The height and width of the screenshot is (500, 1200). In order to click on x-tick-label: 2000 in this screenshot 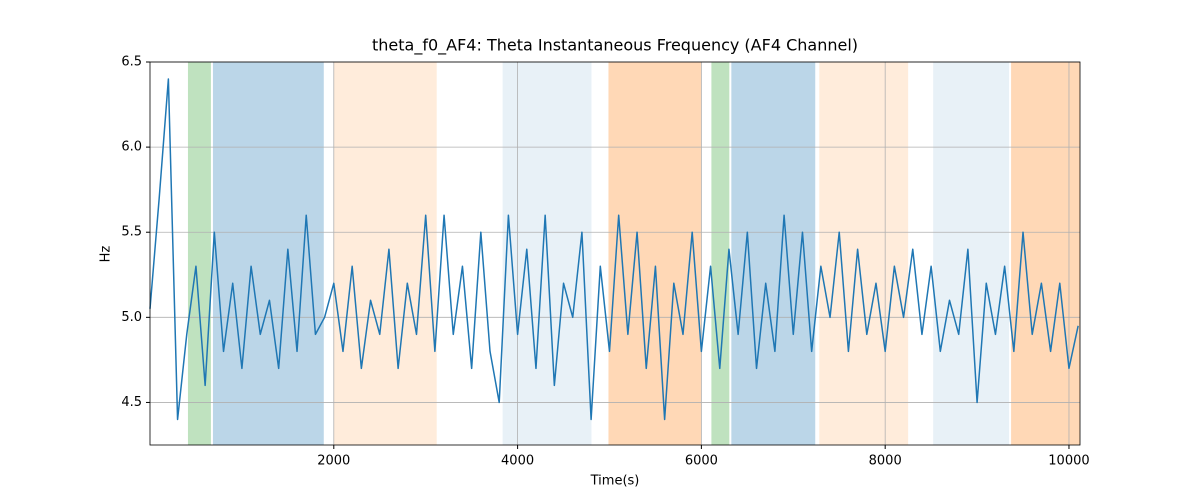, I will do `click(333, 461)`.